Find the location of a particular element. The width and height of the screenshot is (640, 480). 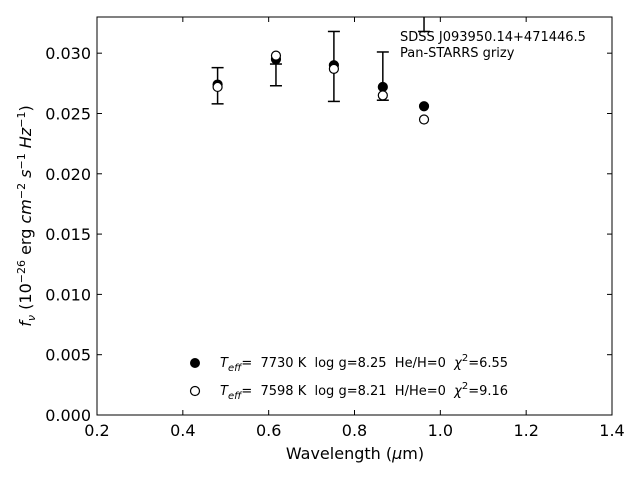

y-tick-label: 0.025 is located at coordinates (68, 113).